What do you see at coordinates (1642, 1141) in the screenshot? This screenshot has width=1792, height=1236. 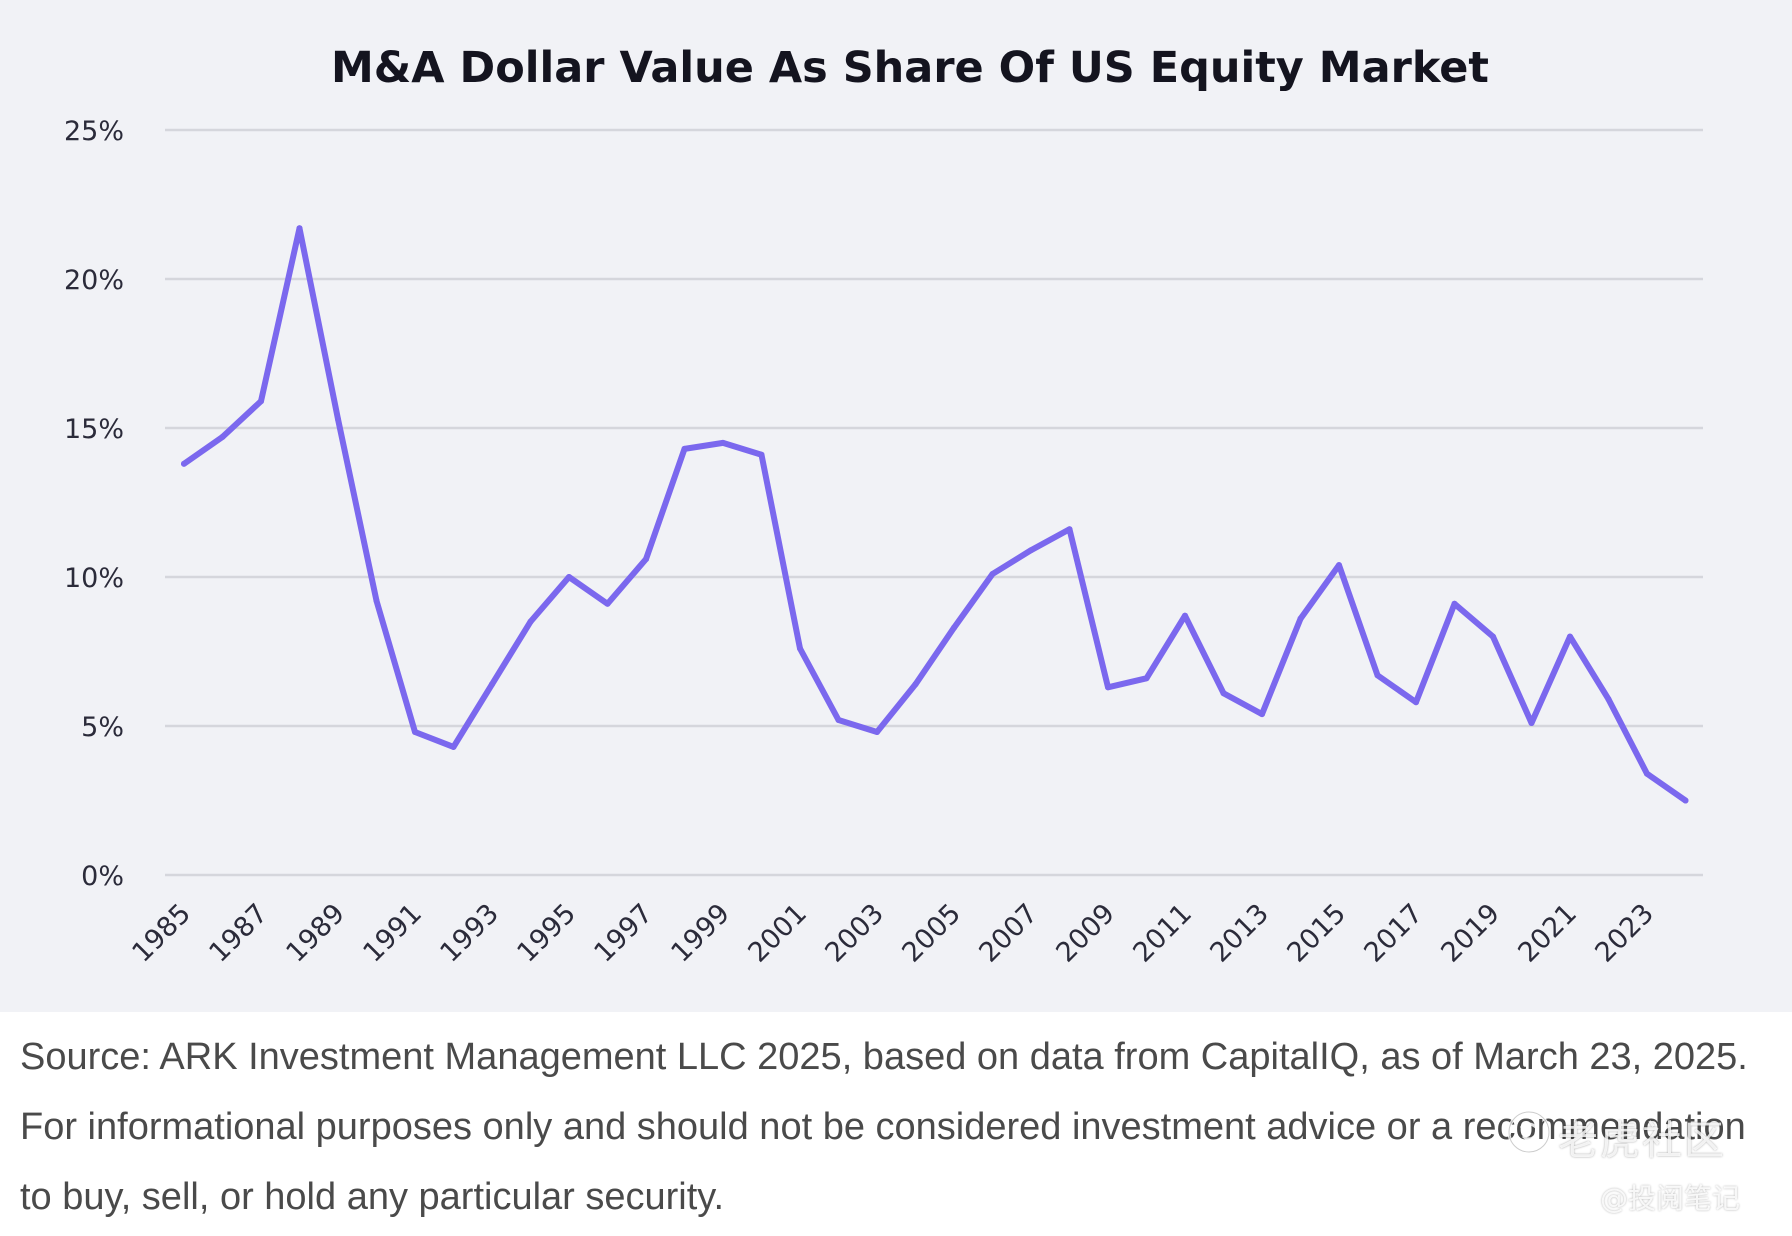 I see `watermark-main-text: 老虎社区` at bounding box center [1642, 1141].